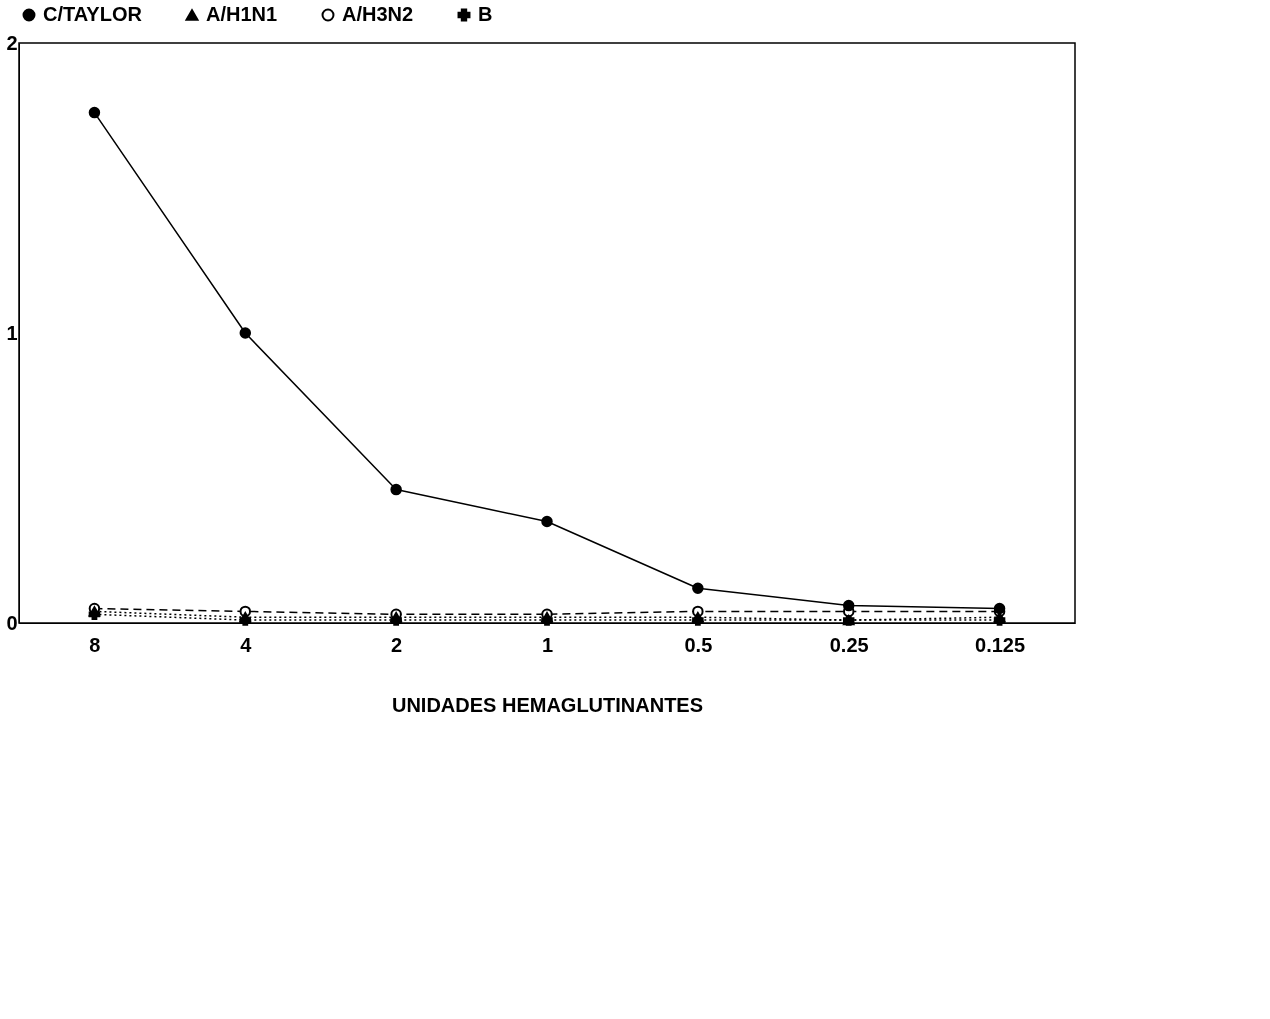 The width and height of the screenshot is (1270, 1019). What do you see at coordinates (93, 14) in the screenshot?
I see `legend-label: C/TAYLOR` at bounding box center [93, 14].